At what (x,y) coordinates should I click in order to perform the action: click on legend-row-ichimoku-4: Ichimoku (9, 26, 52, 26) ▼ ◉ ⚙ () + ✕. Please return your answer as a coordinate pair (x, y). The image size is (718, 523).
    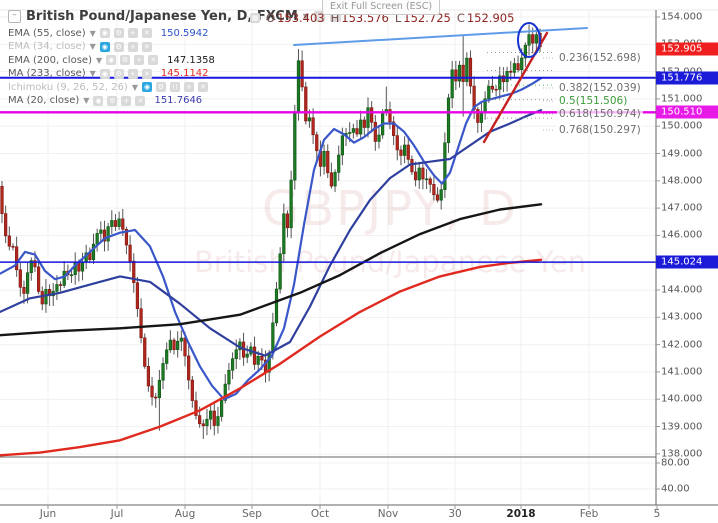
    Looking at the image, I should click on (108, 87).